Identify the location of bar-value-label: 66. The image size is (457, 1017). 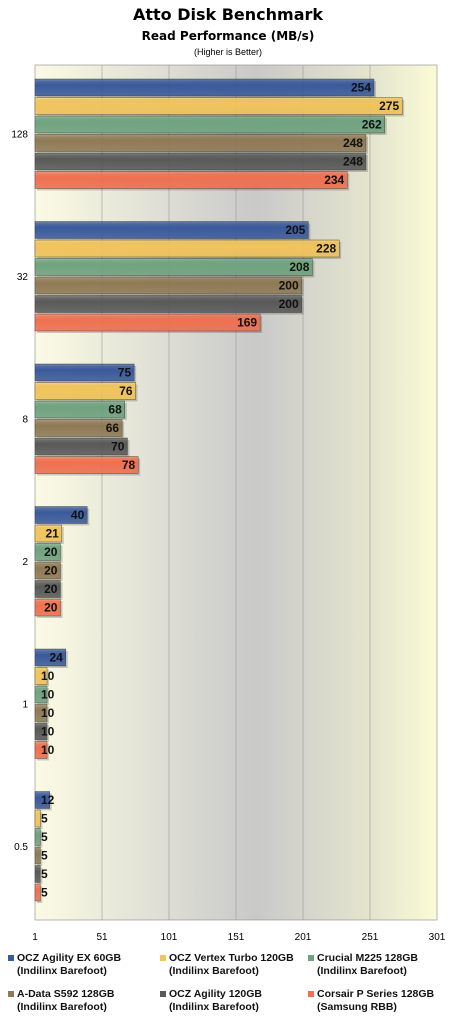
(113, 428).